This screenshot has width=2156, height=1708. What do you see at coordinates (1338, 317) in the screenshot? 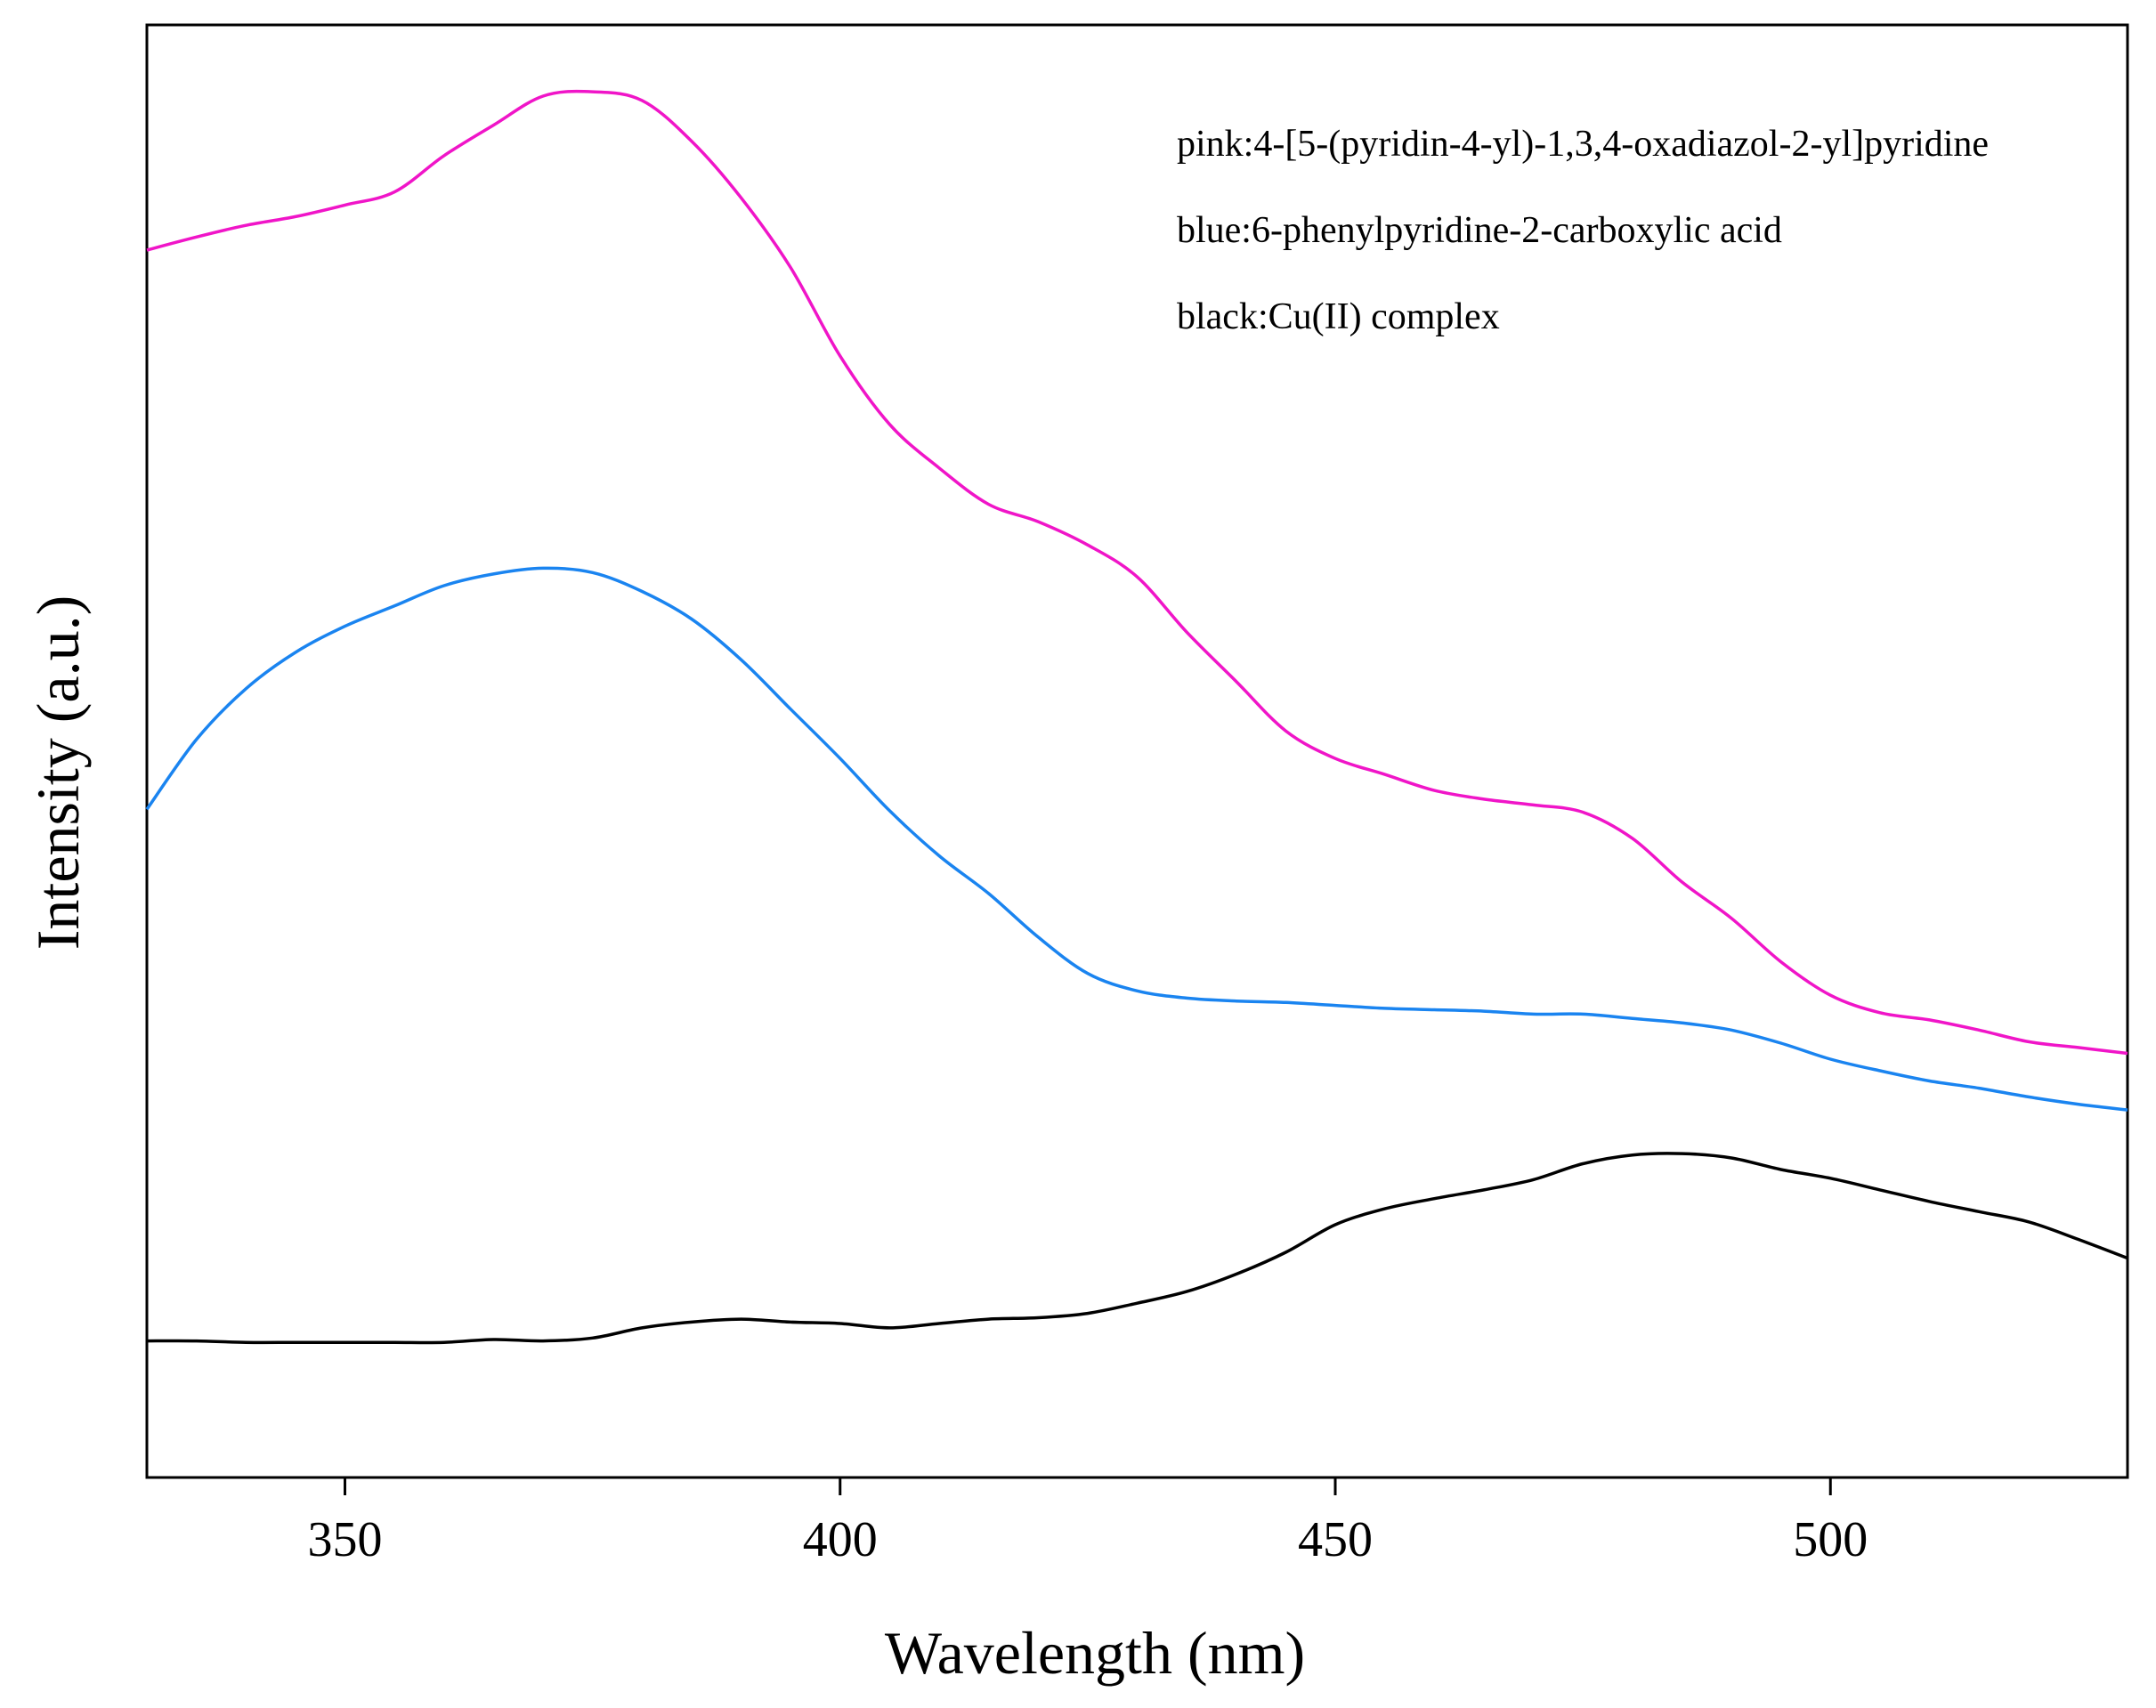
I see `legend-entry-black: black:Cu(II) complex` at bounding box center [1338, 317].